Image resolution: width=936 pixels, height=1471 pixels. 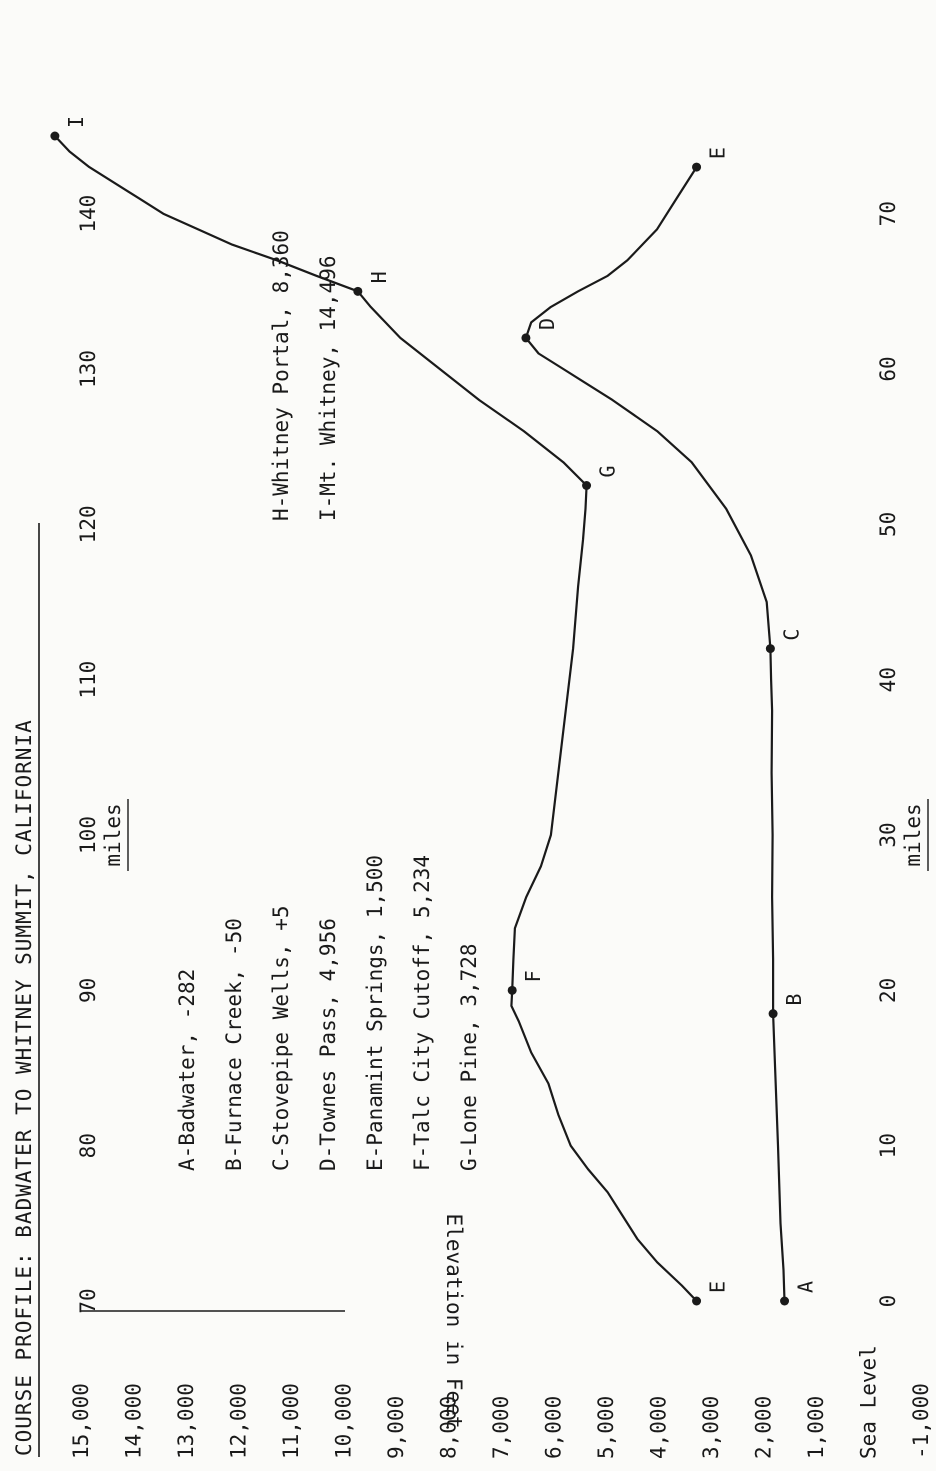 What do you see at coordinates (533, 976) in the screenshot?
I see `waypoint-label: F` at bounding box center [533, 976].